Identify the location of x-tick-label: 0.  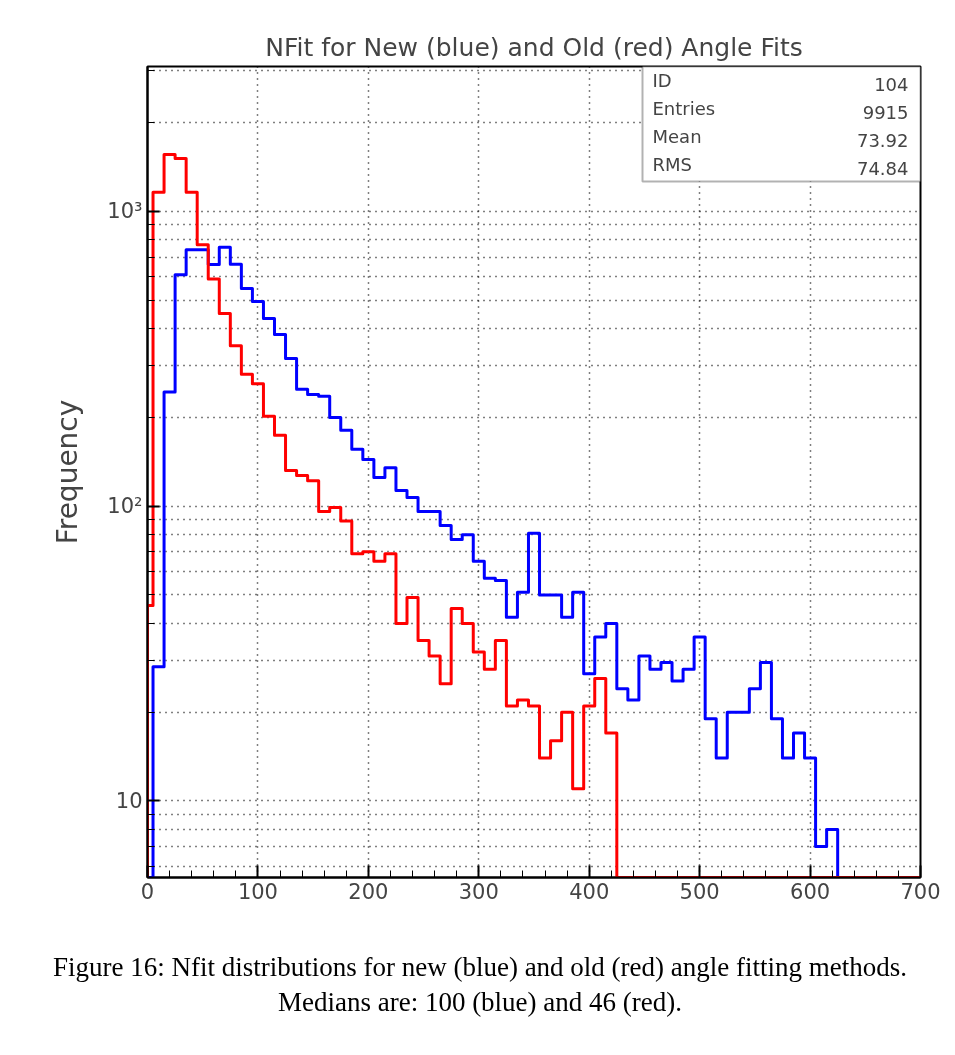
(147, 891).